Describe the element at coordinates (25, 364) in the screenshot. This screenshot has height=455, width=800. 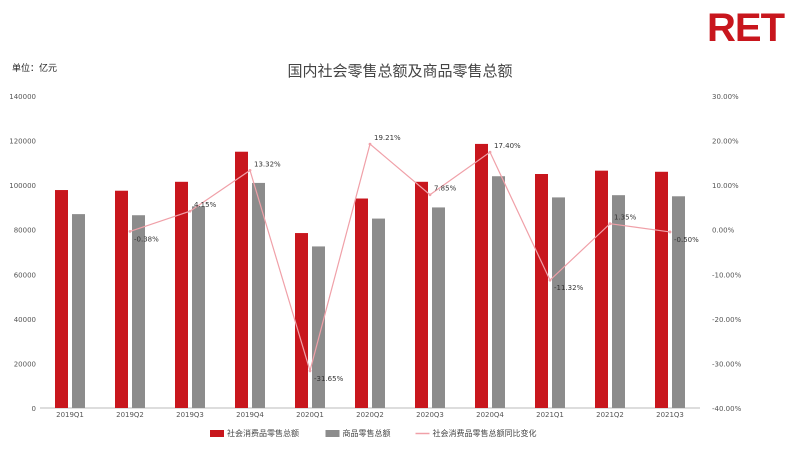
I see `y-left-tick-label: 20000` at that location.